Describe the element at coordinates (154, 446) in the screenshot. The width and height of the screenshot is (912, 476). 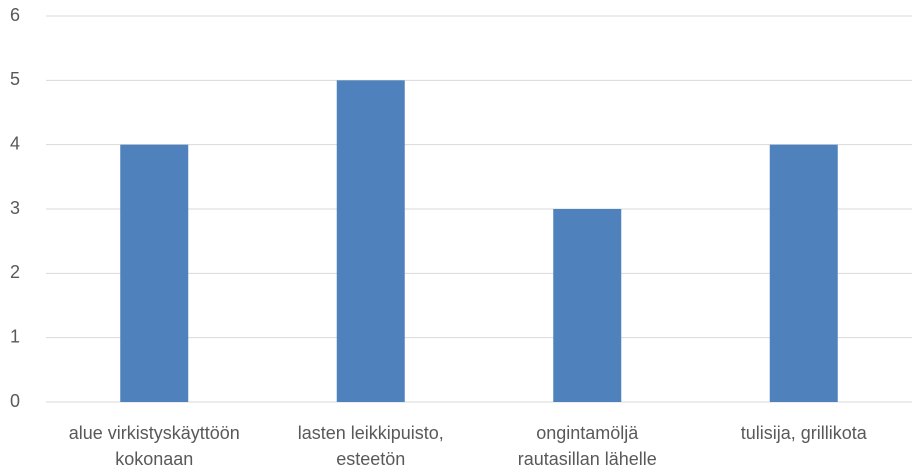
I see `x-tick-label: alue virkistyskäyttöön kokonaan` at that location.